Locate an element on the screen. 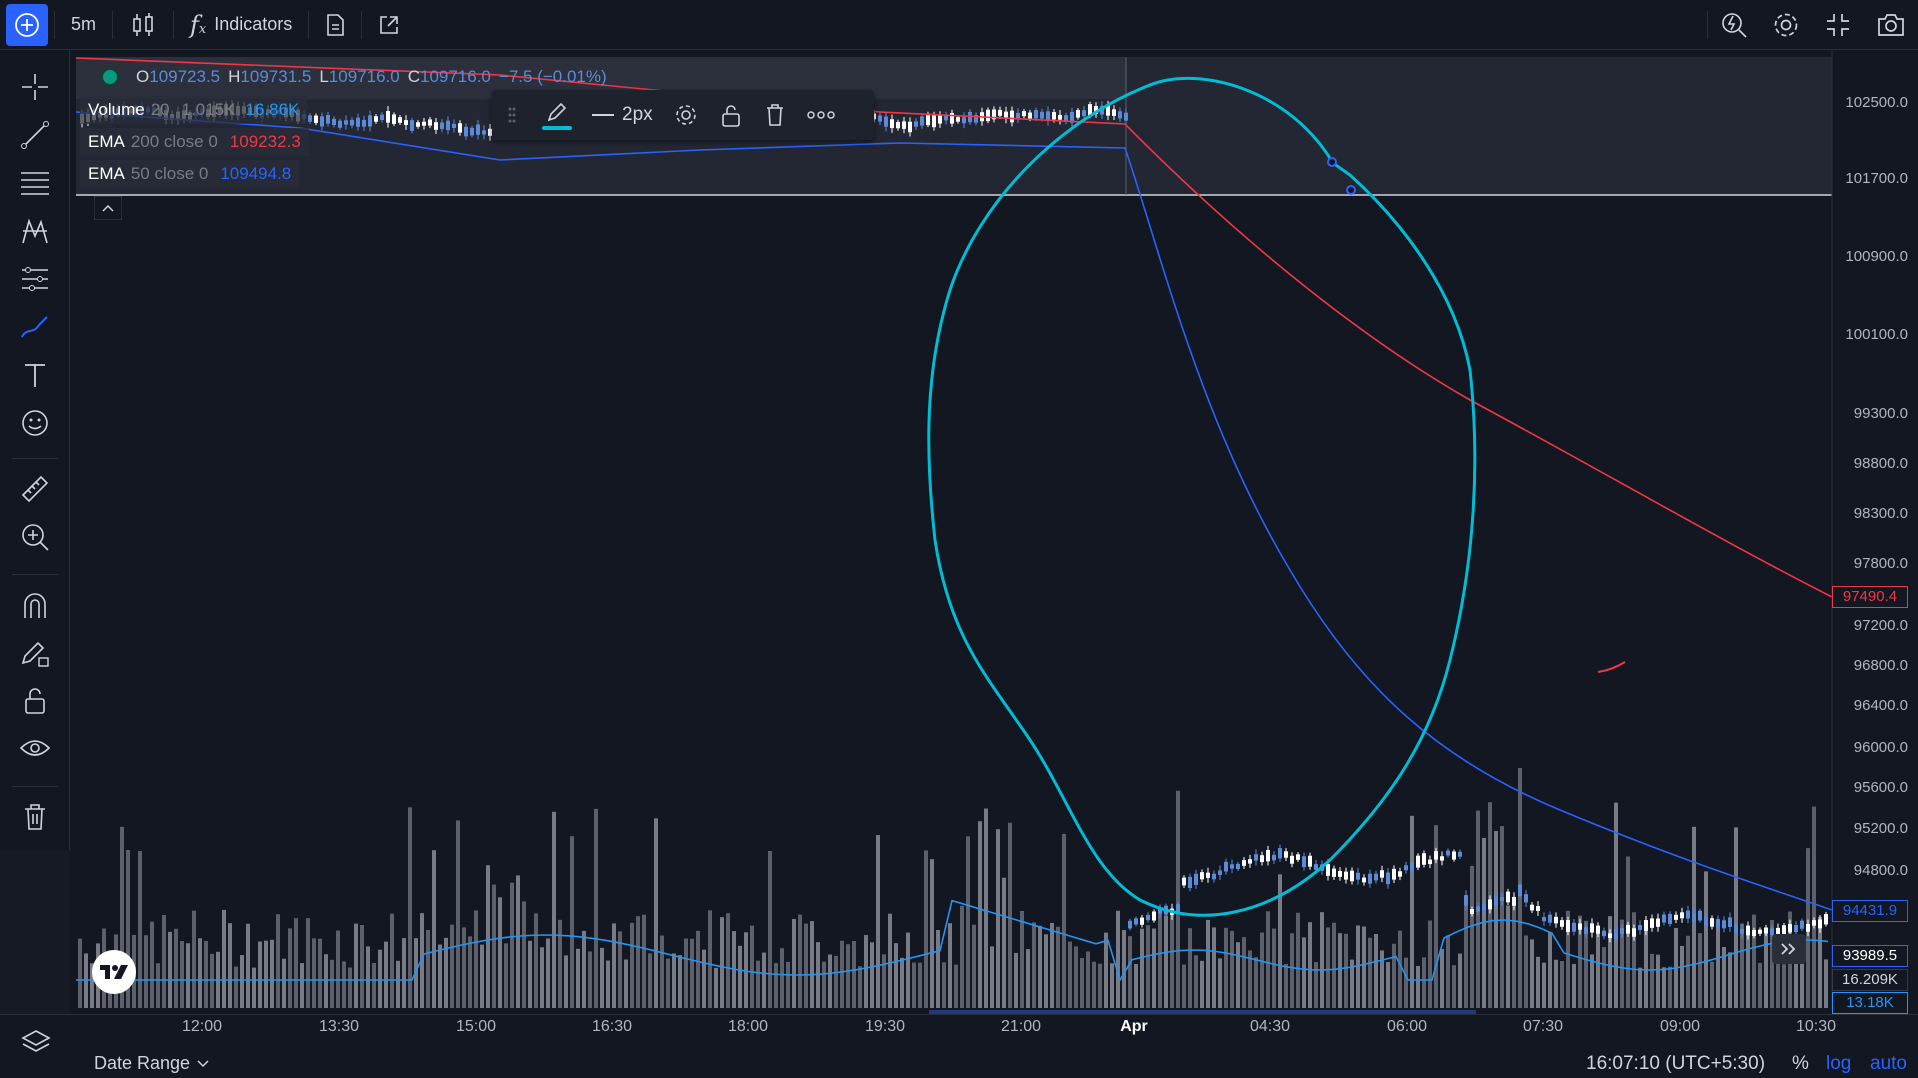 The image size is (1918, 1078). red-mark is located at coordinates (1611, 667).